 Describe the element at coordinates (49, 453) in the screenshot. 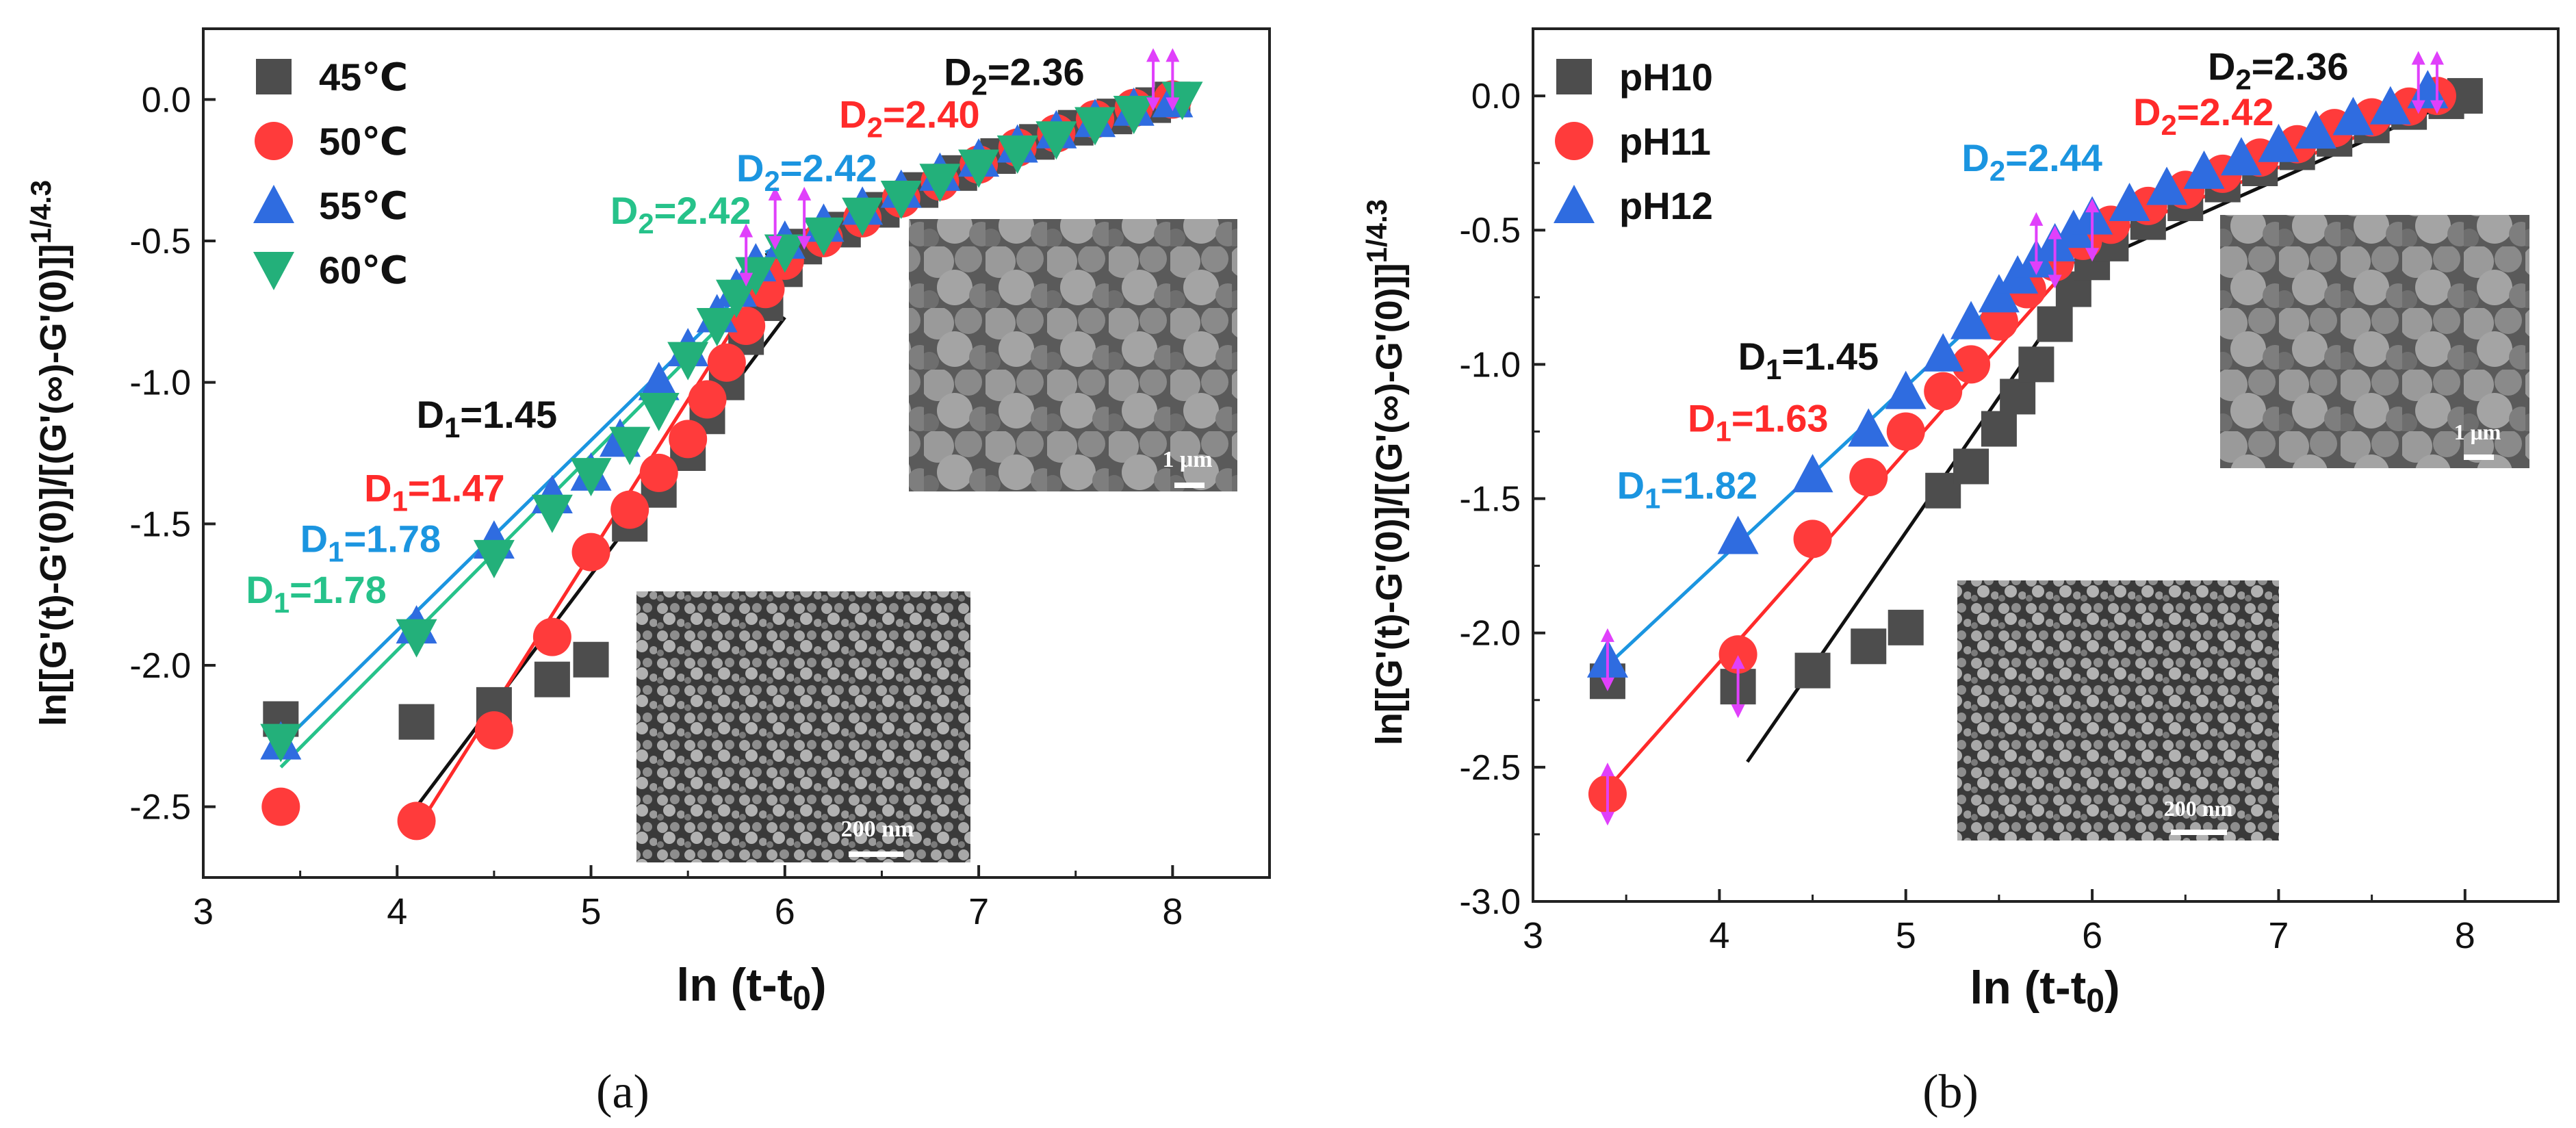

I see `y-axis-label: ln[[G'(t)-G'(0)]/[(G'(∞)-G'(0)]]1/4.3` at that location.